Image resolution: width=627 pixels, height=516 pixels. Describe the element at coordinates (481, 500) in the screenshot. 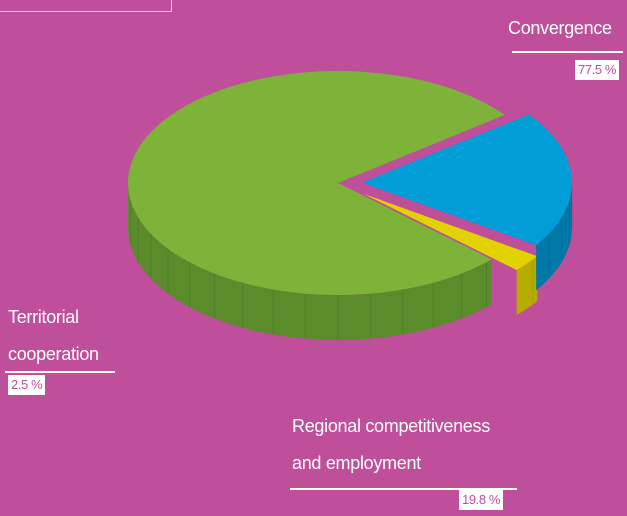

I see `badge-regional: 19.8 %` at that location.